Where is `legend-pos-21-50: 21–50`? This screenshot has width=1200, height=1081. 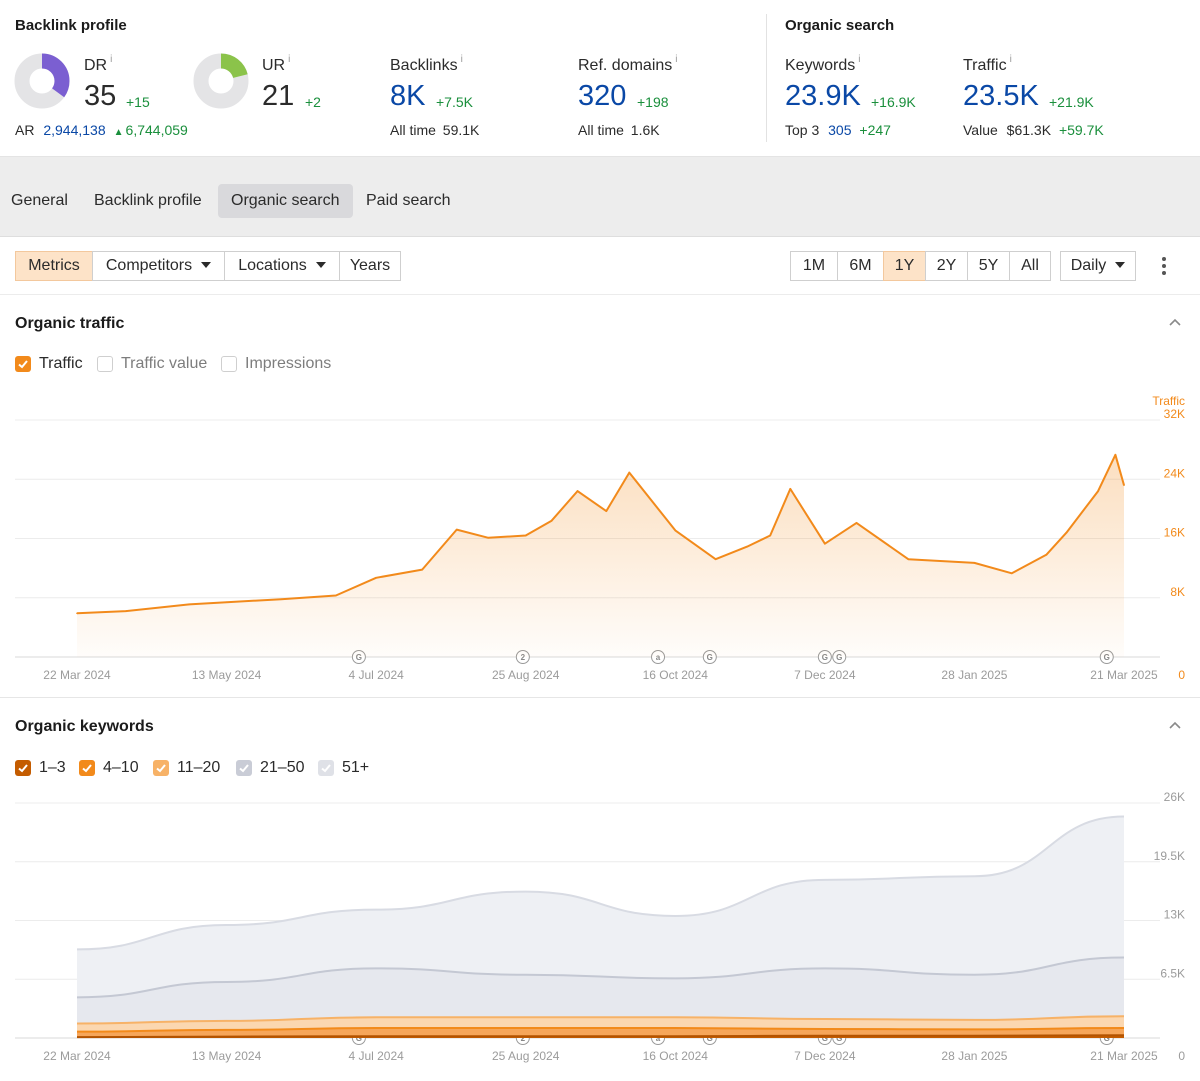
legend-pos-21-50: 21–50 is located at coordinates (270, 768).